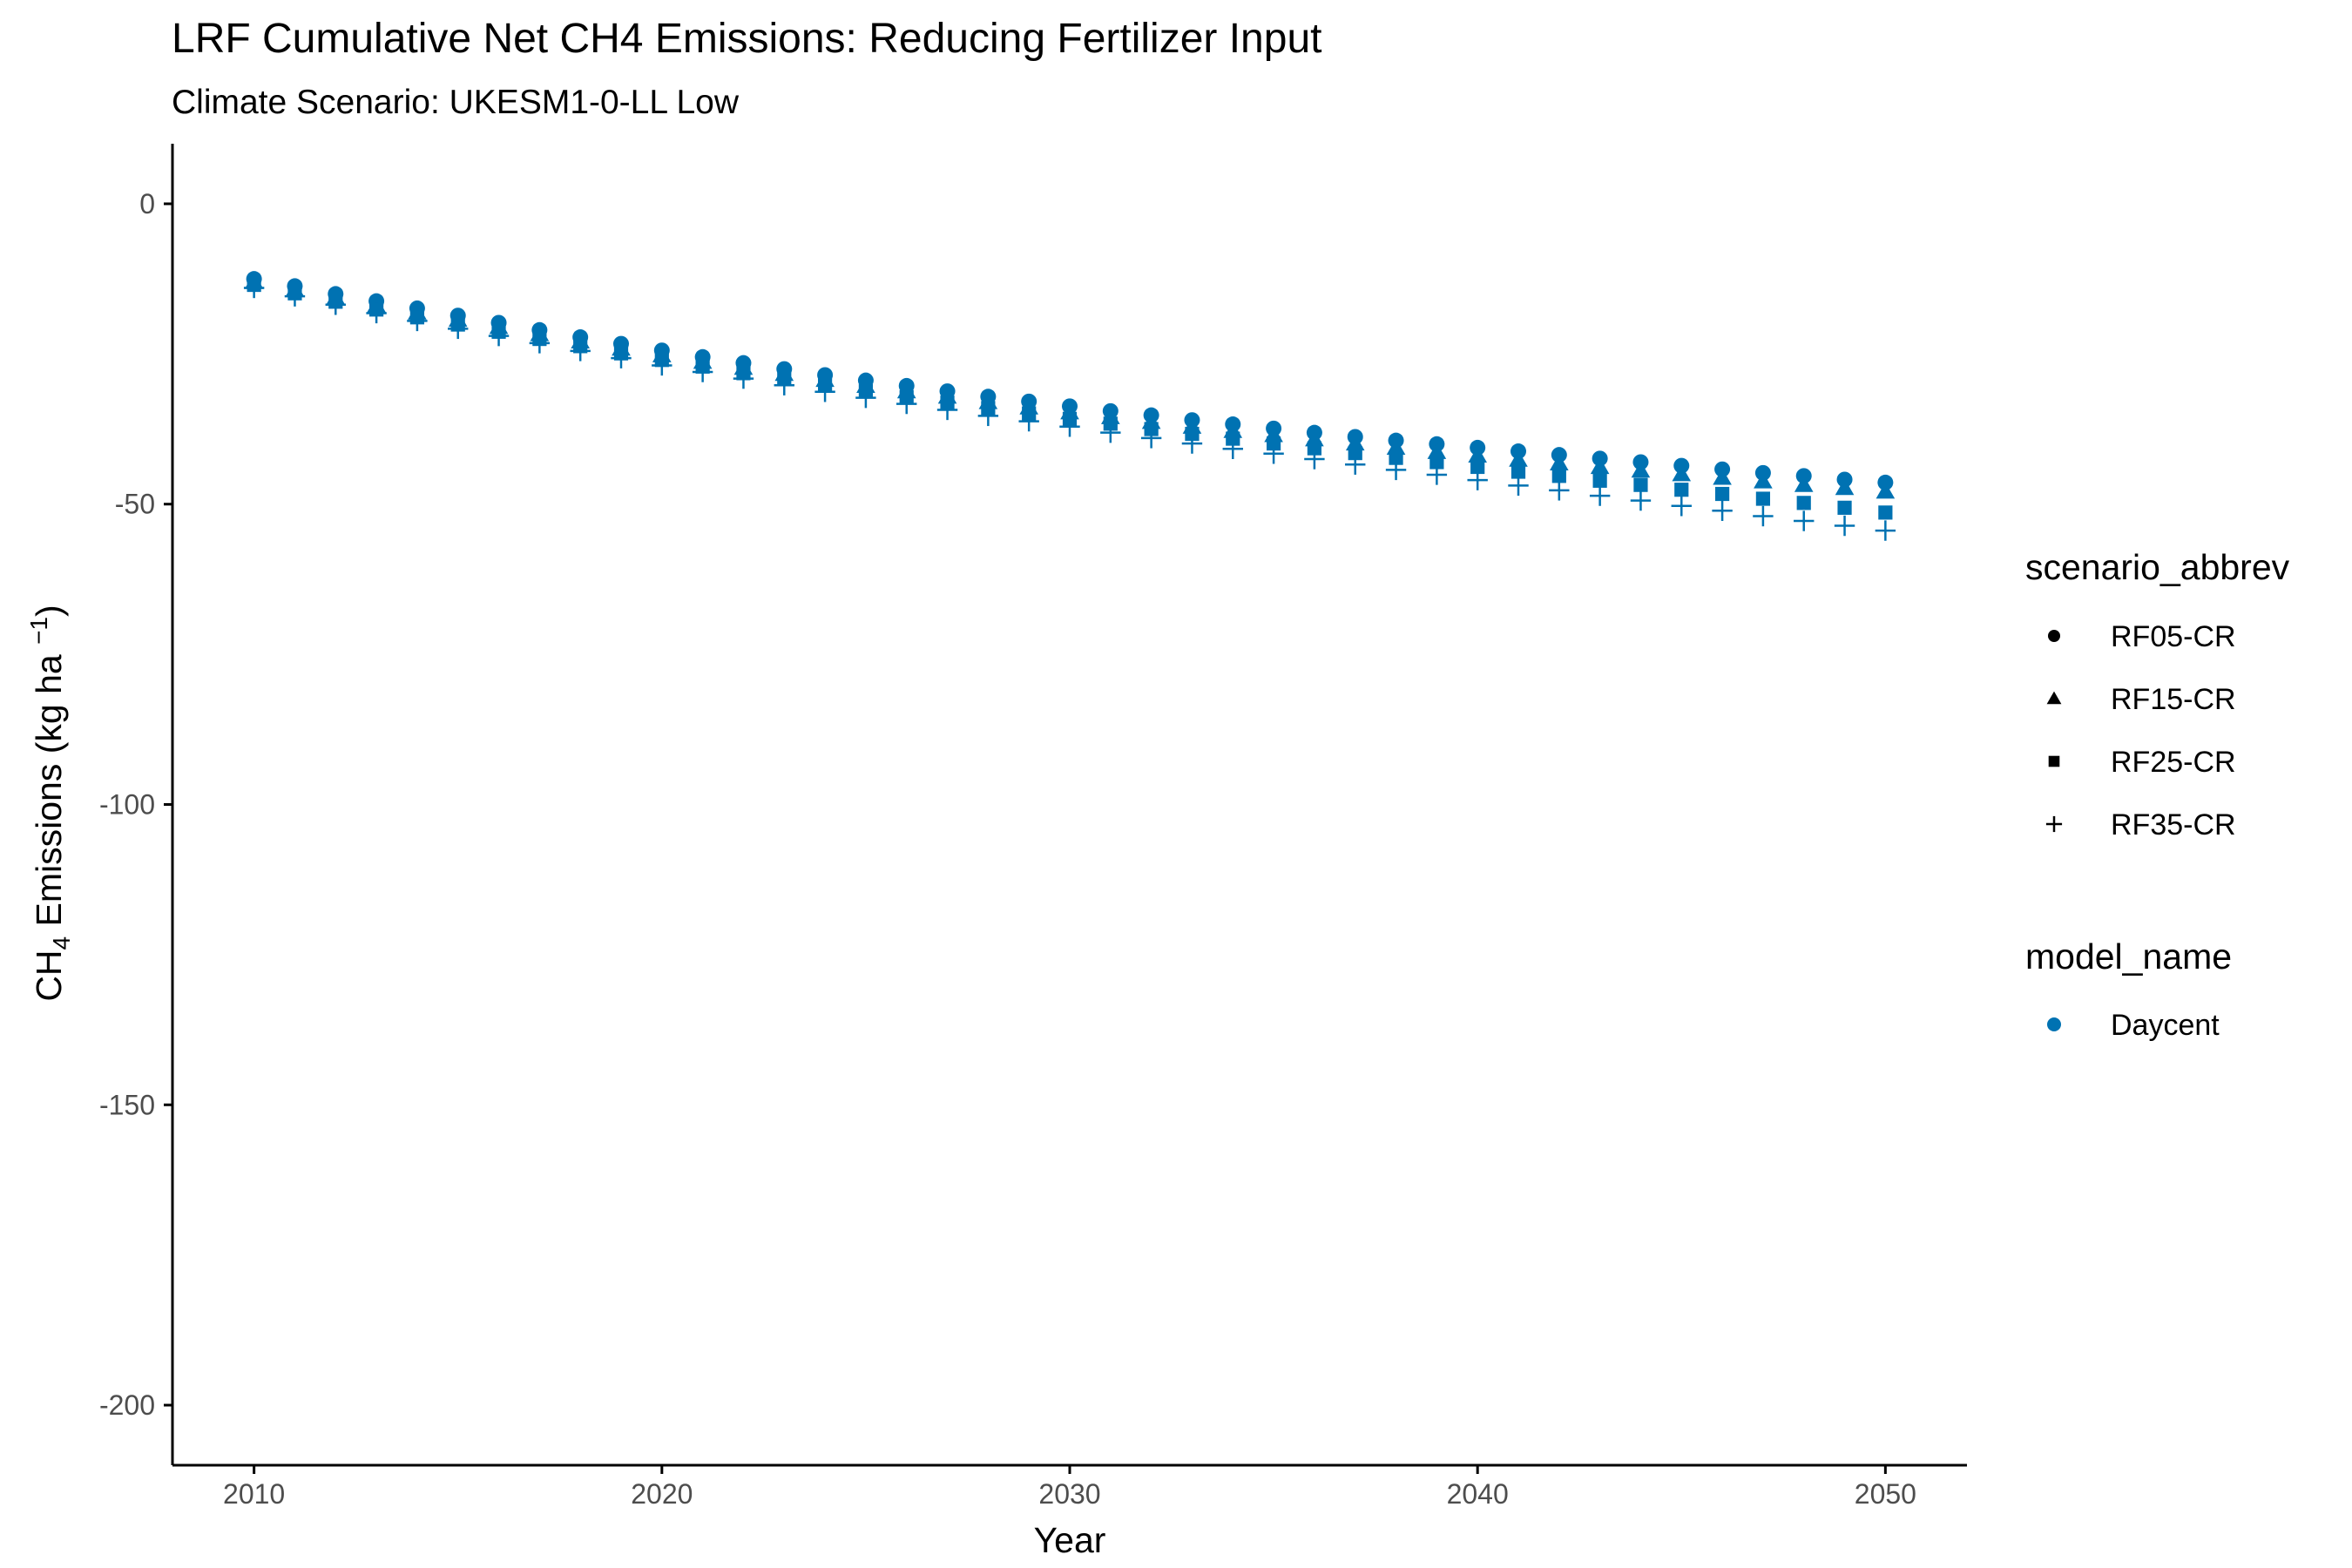 Image resolution: width=2352 pixels, height=1568 pixels. What do you see at coordinates (49, 611) in the screenshot?
I see `y-axis-title-close: )` at bounding box center [49, 611].